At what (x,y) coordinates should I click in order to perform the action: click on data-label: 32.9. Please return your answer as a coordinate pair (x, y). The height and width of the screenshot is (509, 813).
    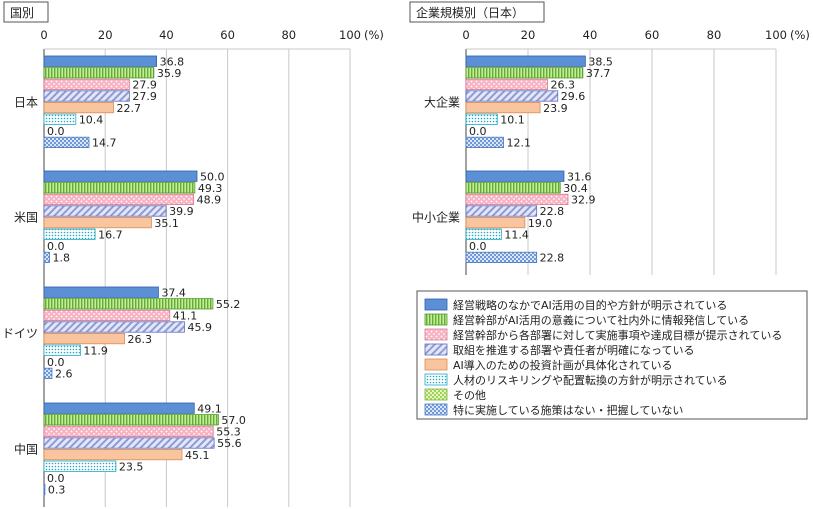
    Looking at the image, I should click on (583, 200).